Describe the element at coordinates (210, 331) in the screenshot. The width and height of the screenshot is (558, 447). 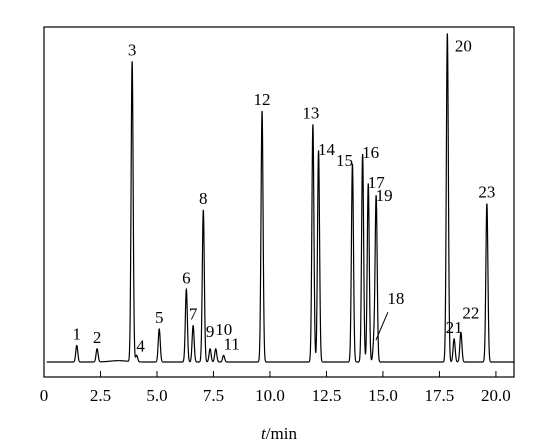
I see `peak-label-9: 9` at that location.